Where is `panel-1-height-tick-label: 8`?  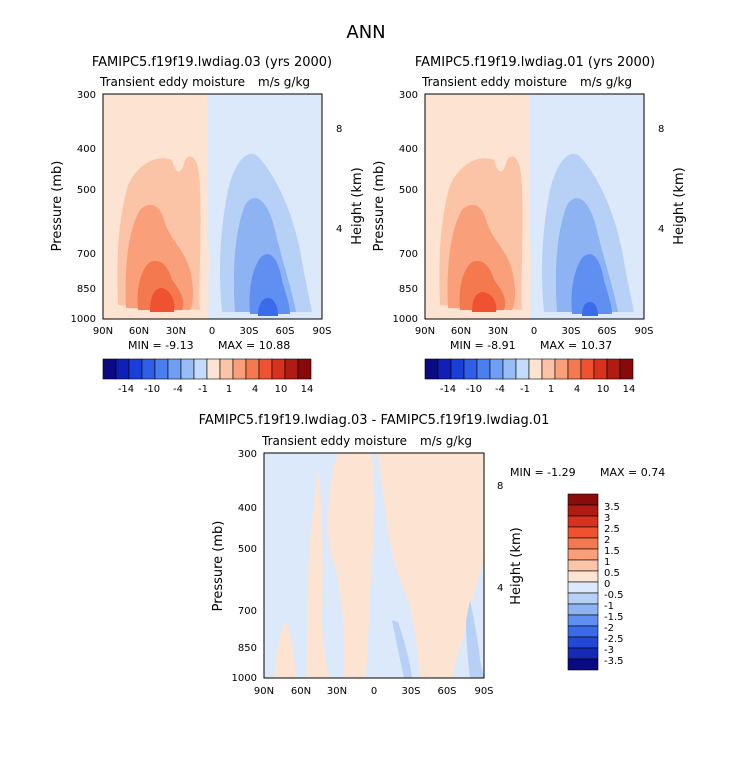 panel-1-height-tick-label: 8 is located at coordinates (339, 129).